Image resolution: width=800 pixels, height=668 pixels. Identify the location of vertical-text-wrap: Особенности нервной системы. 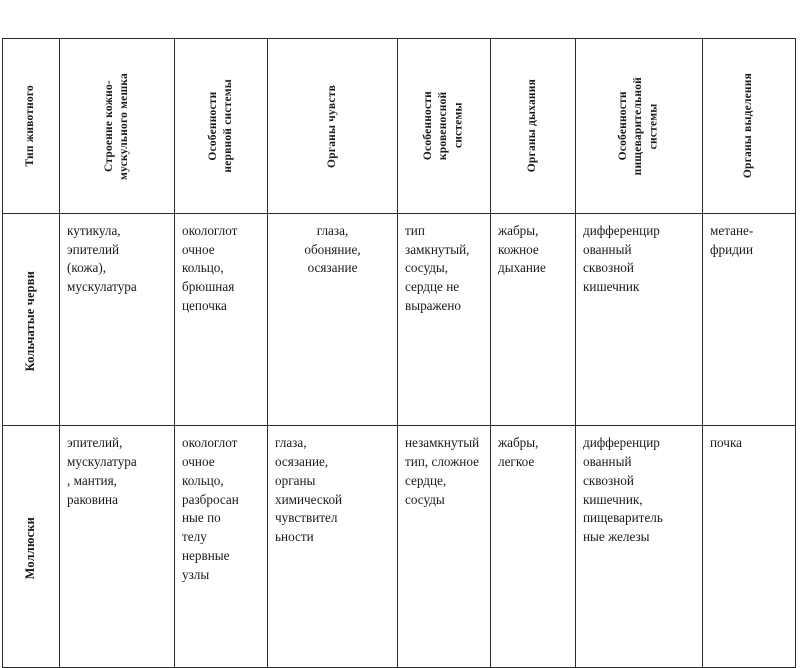
(221, 126).